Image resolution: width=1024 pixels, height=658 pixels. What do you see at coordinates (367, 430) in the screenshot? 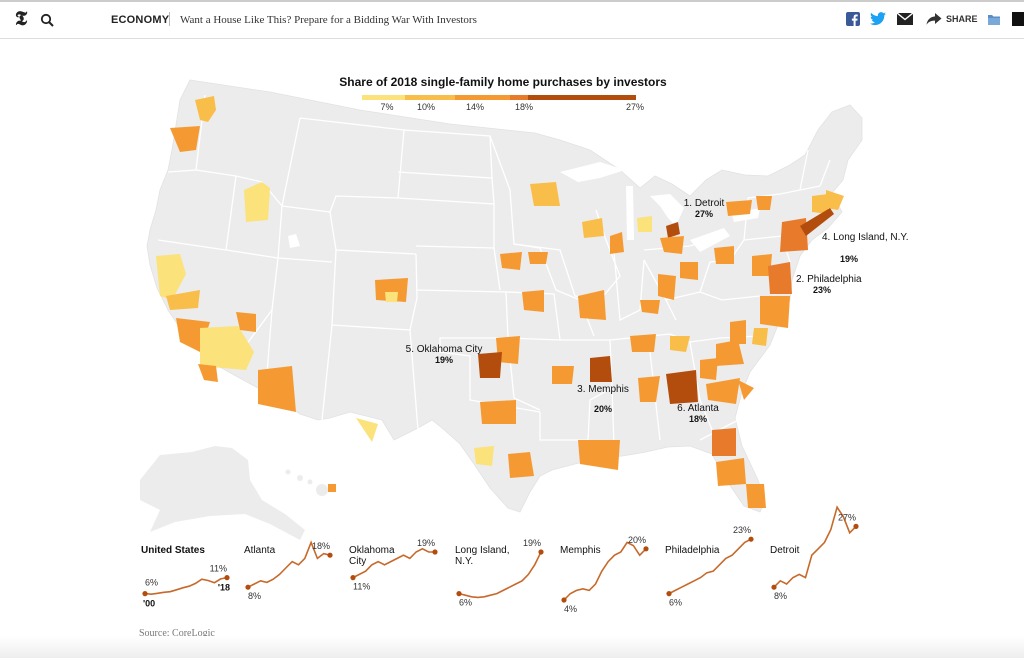
I see `metro-albuquerque` at bounding box center [367, 430].